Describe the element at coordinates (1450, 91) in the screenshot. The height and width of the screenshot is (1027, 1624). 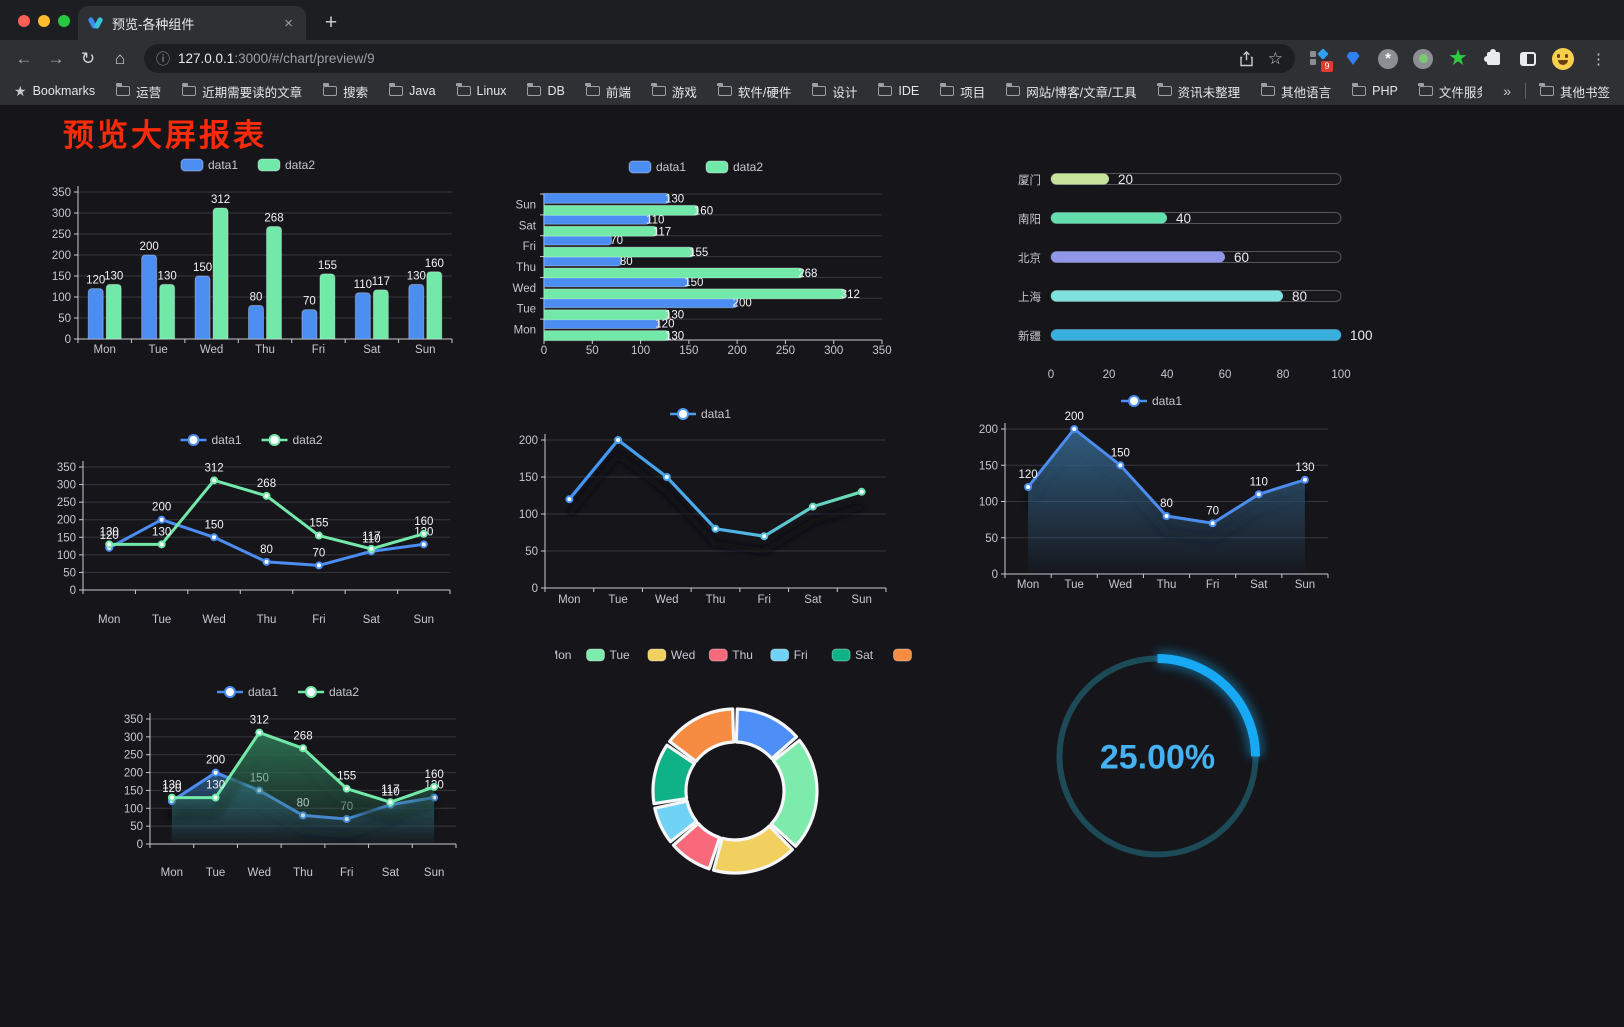
I see `bookmark-item: 文件服务器` at that location.